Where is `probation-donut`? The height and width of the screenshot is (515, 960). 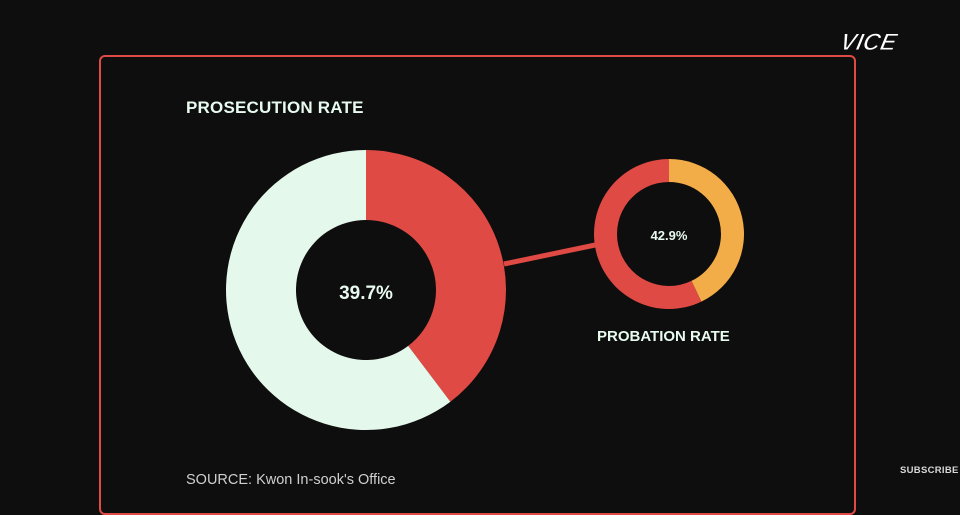
probation-donut is located at coordinates (668, 234).